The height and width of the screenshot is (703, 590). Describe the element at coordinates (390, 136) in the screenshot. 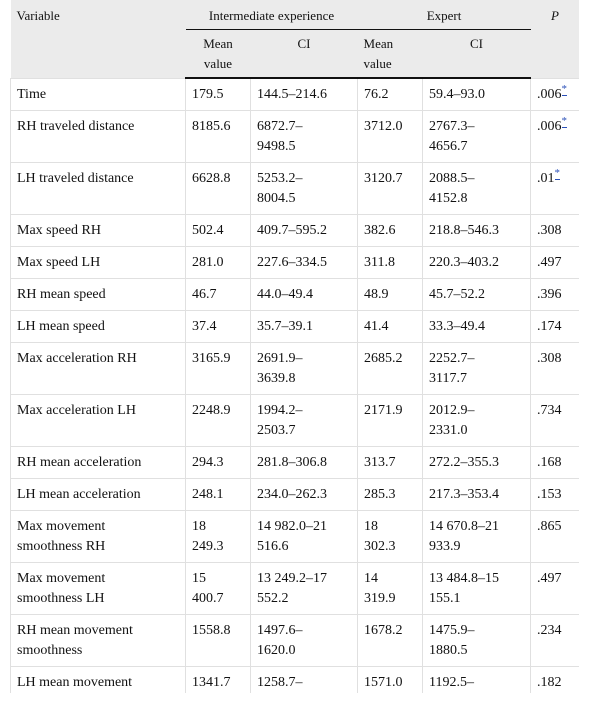

I see `mean-cell: 3712.0` at that location.